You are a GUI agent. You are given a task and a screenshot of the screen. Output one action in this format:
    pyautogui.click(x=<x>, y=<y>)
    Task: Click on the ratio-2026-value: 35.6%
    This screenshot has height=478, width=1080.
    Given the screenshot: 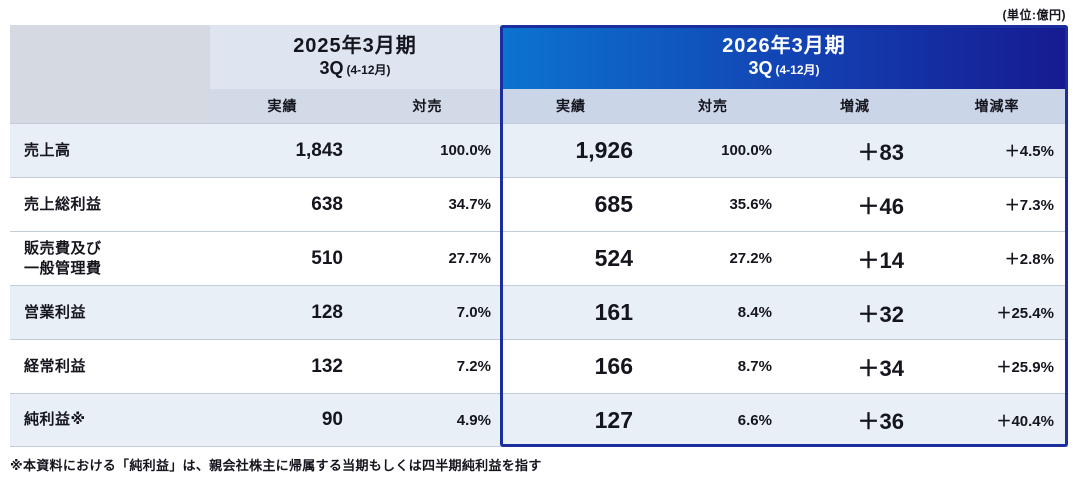 What is the action you would take?
    pyautogui.click(x=713, y=204)
    